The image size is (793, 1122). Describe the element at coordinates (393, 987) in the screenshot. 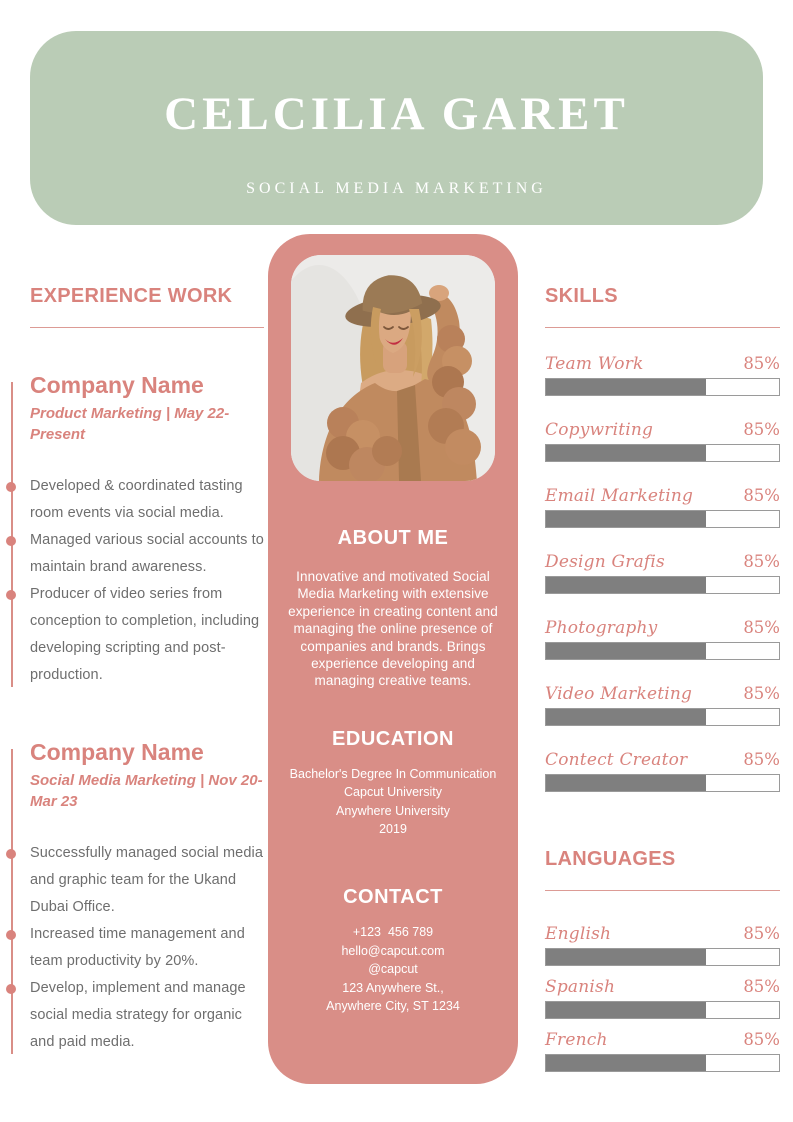

I see `street-address: 123 Anywhere St.,` at that location.